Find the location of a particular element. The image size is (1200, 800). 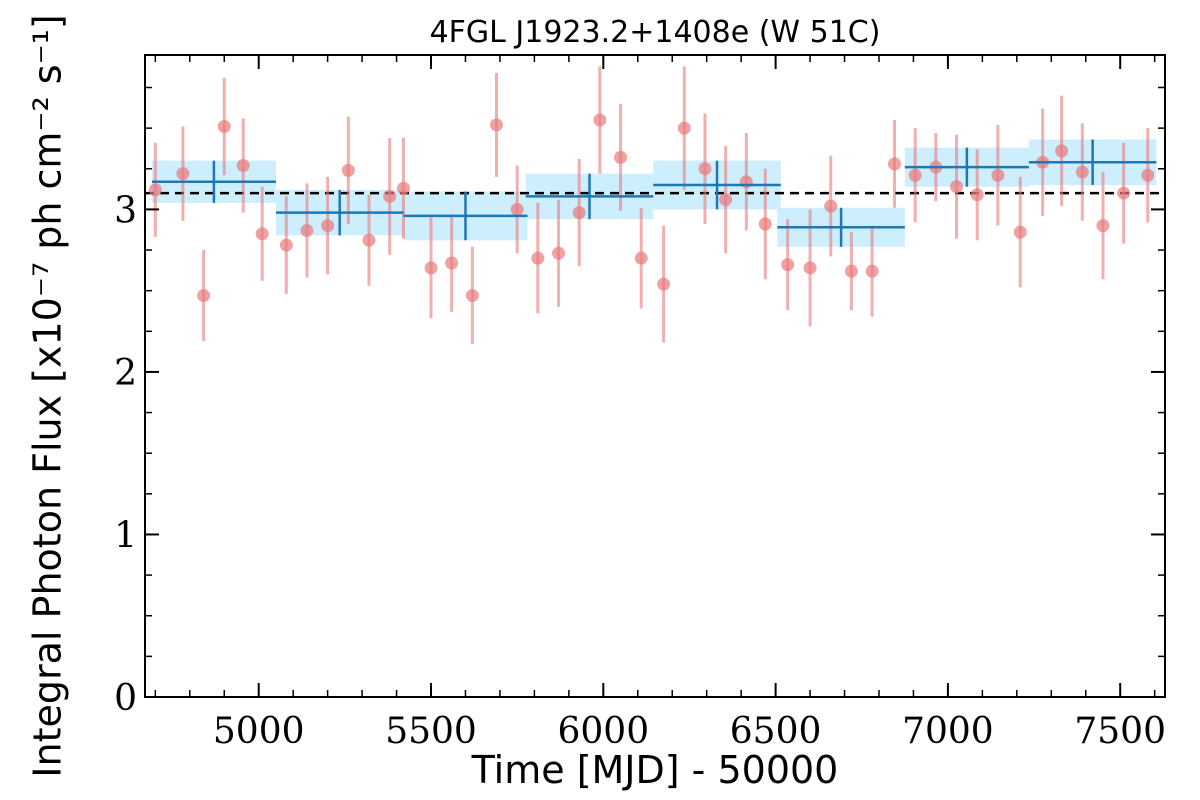

binned-points-layer is located at coordinates (654, 193).